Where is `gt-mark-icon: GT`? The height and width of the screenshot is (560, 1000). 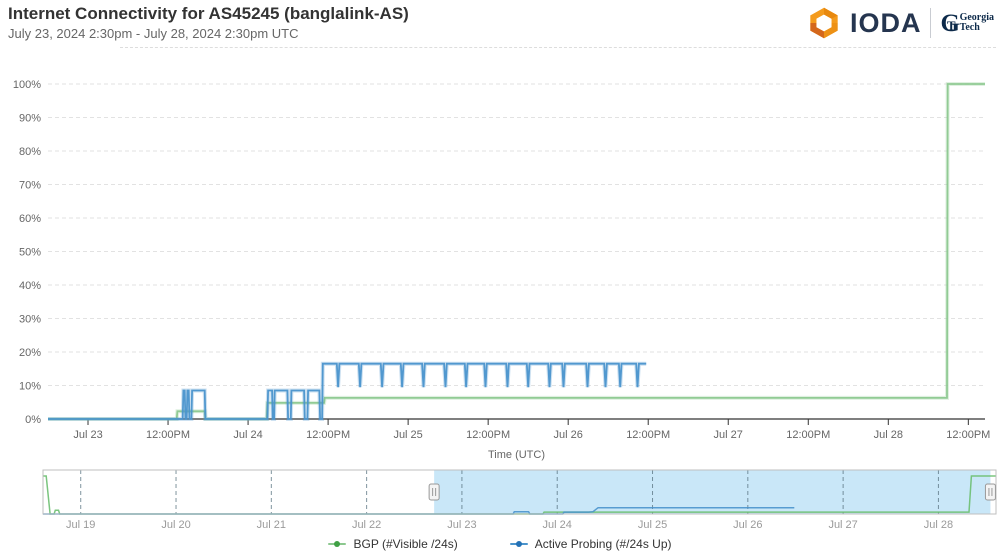
gt-mark-icon: GT is located at coordinates (950, 23).